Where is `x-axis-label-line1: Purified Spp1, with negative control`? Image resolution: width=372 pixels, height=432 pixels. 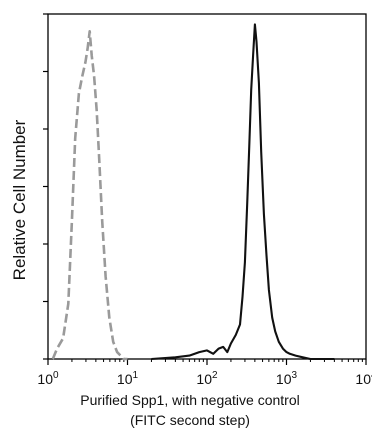
x-axis-label-line1: Purified Spp1, with negative control is located at coordinates (190, 400).